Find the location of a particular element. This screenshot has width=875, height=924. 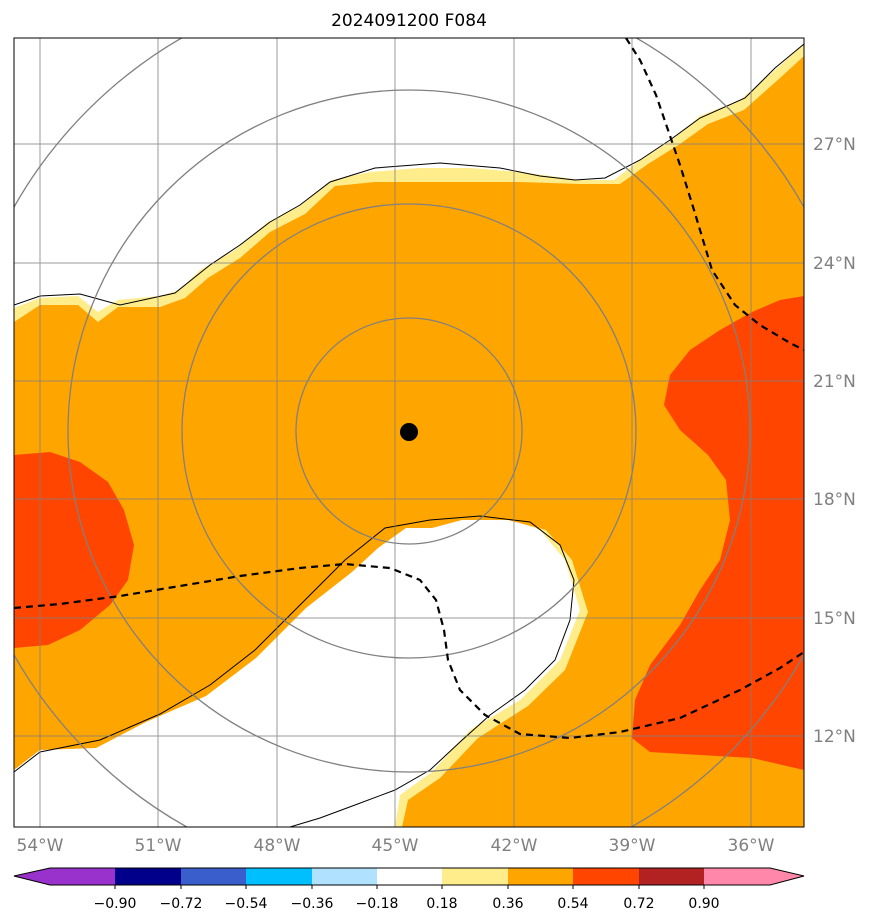

lat-label: 21°N is located at coordinates (834, 382).